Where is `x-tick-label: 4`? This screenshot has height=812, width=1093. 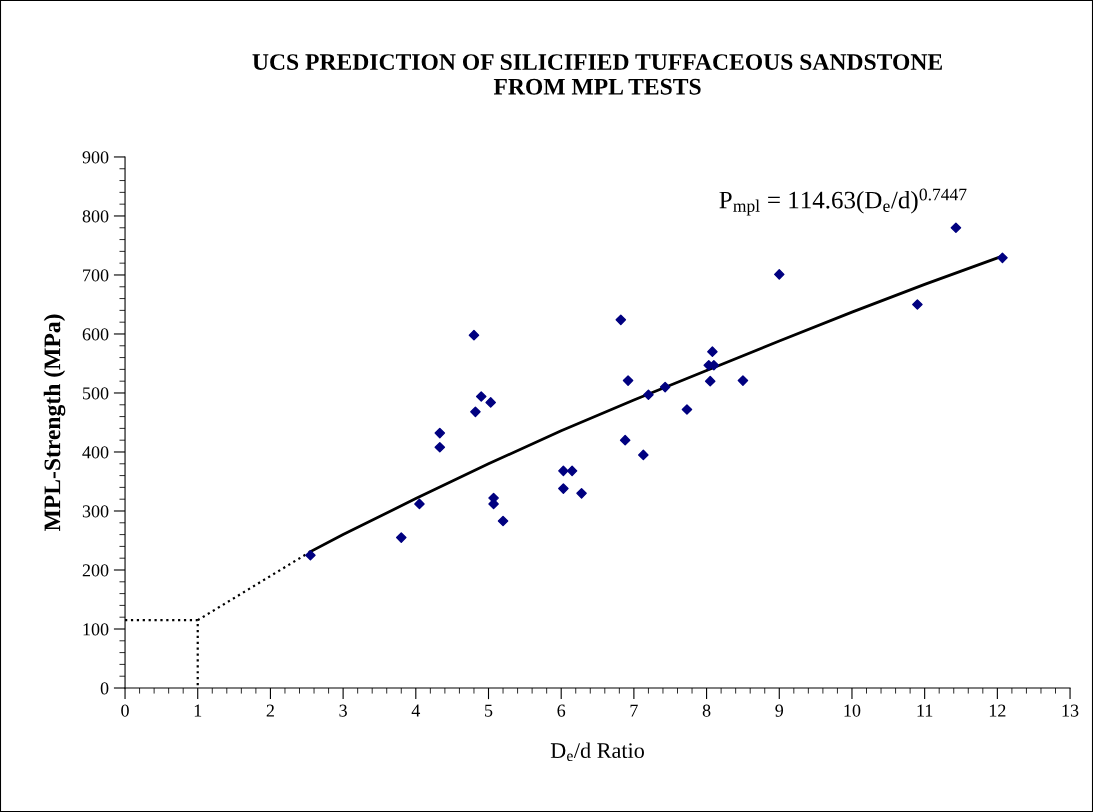
x-tick-label: 4 is located at coordinates (416, 710).